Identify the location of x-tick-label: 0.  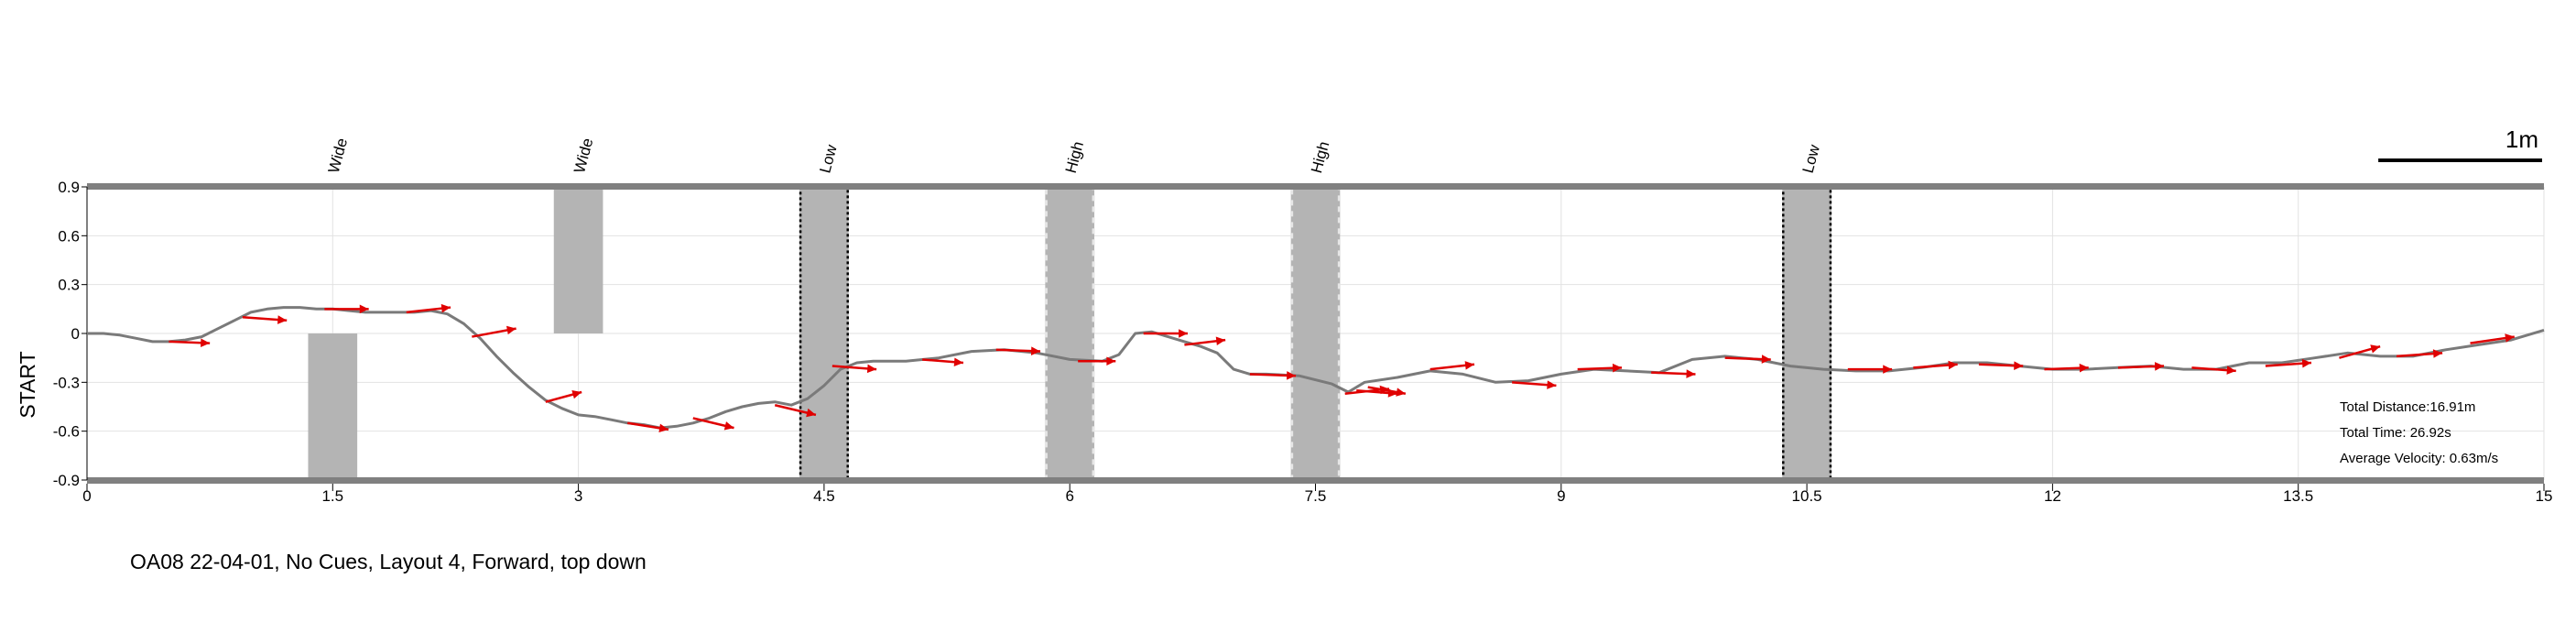
(86, 496).